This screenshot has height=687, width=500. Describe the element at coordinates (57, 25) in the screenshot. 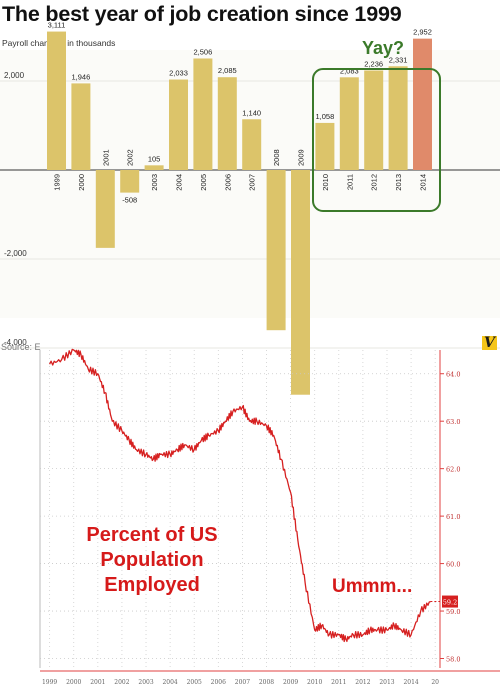

I see `bar-value-label: 3,111` at that location.